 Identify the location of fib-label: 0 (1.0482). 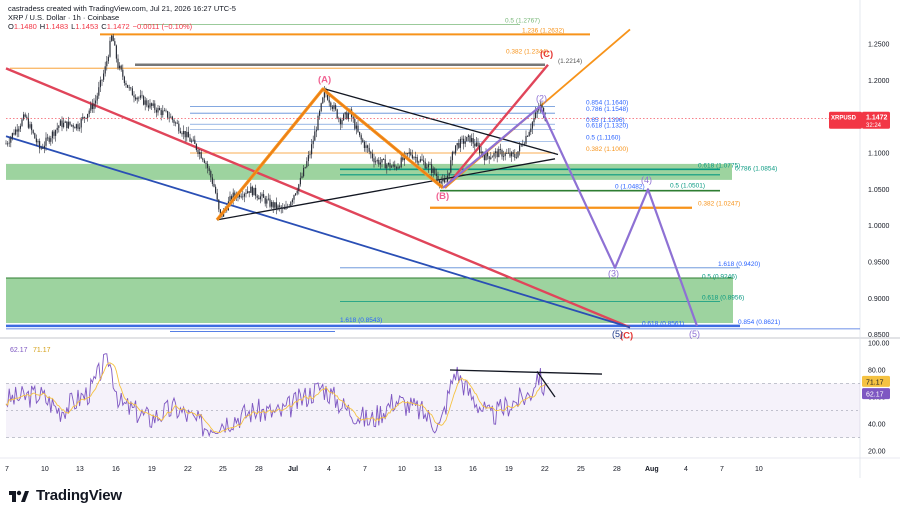
(630, 187).